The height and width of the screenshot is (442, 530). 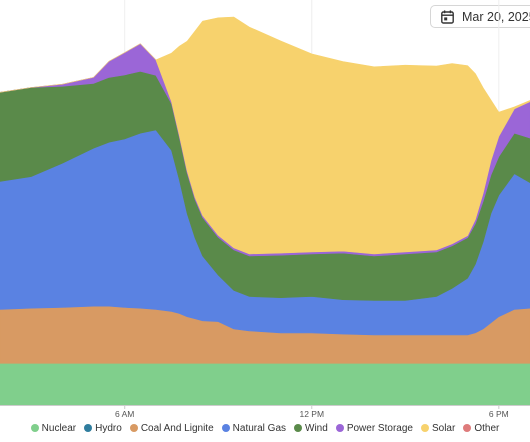 I want to click on legend-label: Nuclear, so click(x=59, y=428).